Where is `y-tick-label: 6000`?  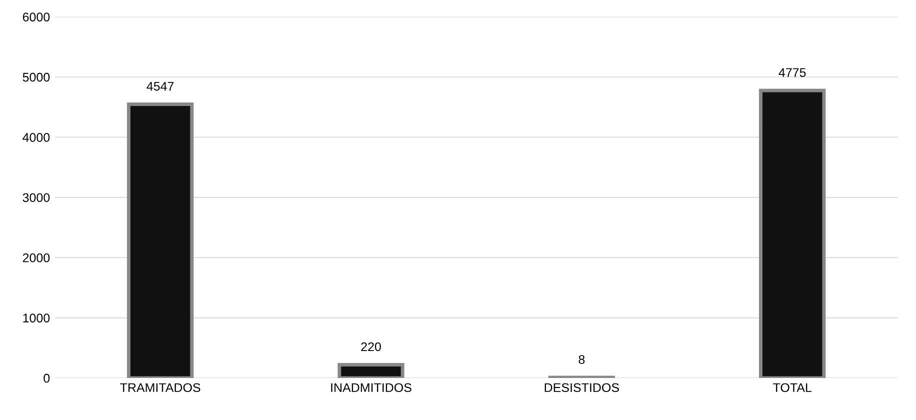 y-tick-label: 6000 is located at coordinates (36, 17).